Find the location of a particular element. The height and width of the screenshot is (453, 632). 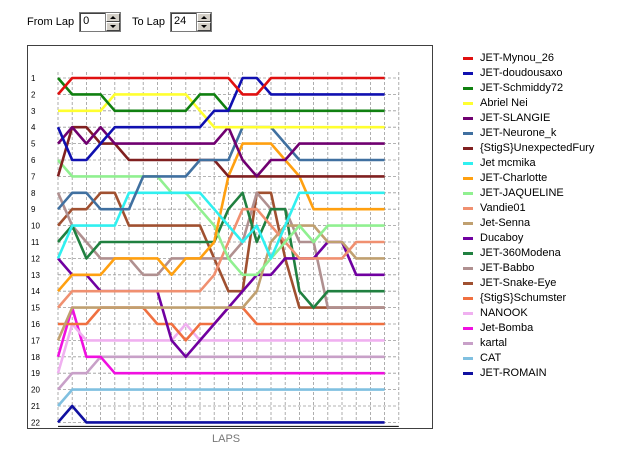

y-tick-label: 1 is located at coordinates (33, 78).